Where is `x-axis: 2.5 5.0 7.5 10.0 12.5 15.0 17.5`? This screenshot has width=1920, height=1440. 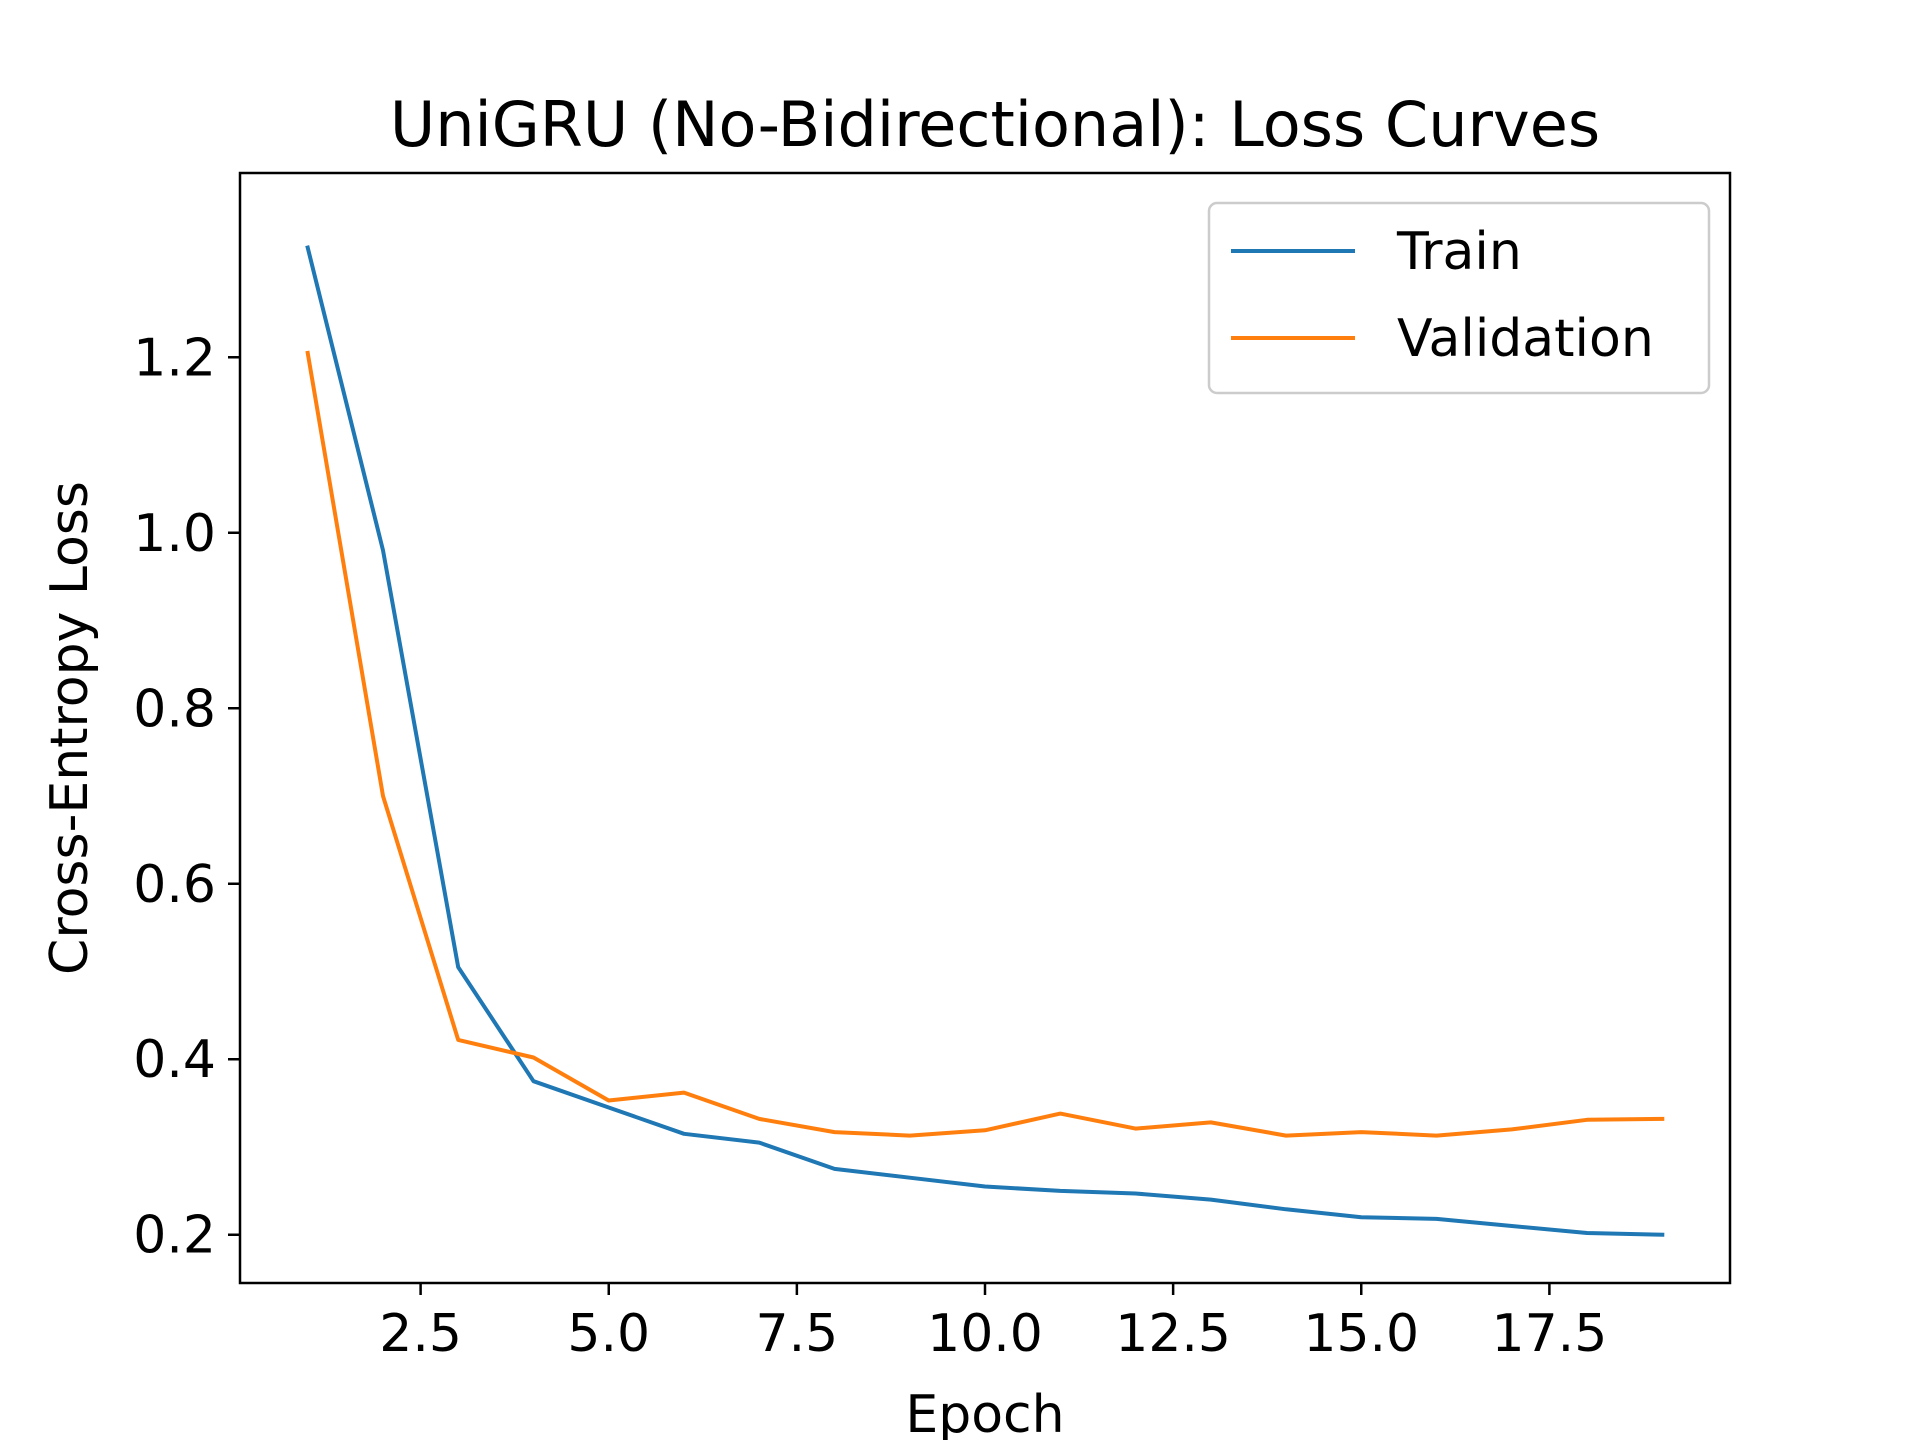
x-axis: 2.5 5.0 7.5 10.0 12.5 15.0 17.5 is located at coordinates (993, 1323).